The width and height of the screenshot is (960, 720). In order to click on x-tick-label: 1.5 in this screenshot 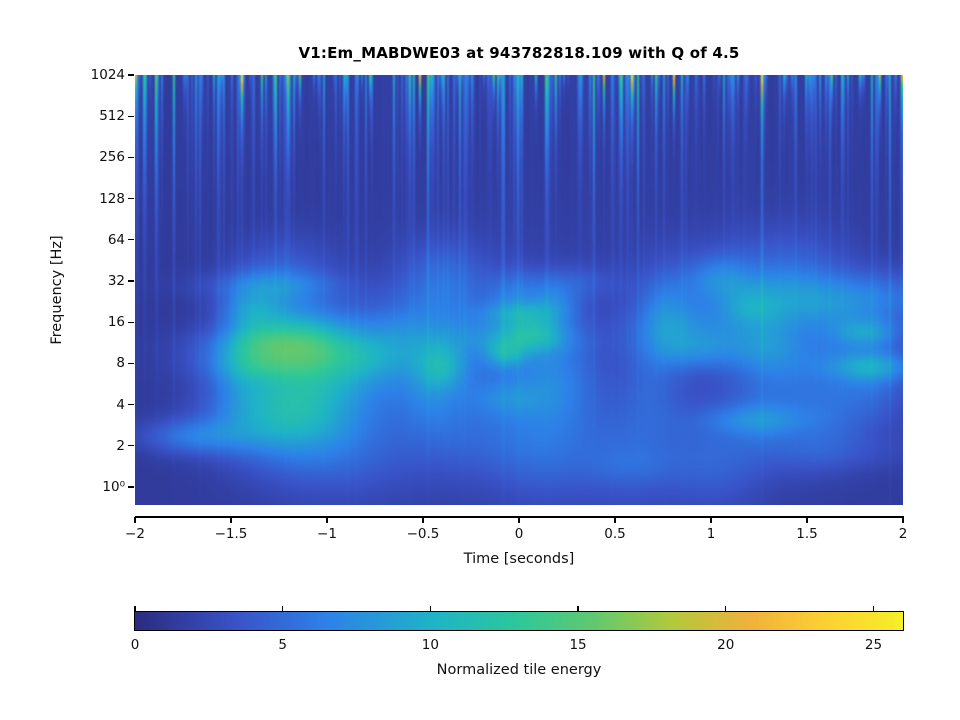, I will do `click(807, 534)`.